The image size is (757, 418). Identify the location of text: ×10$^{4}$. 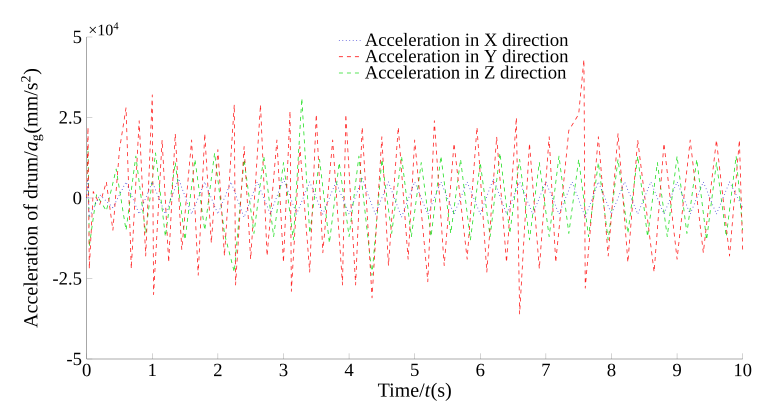
(104, 29).